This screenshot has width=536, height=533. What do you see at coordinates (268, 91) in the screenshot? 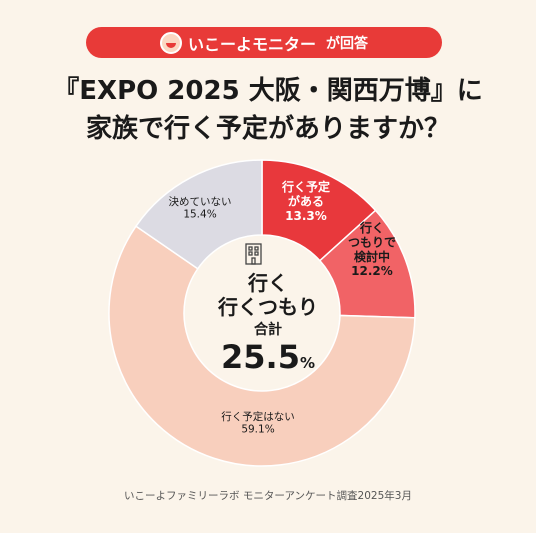
I see `chart-title-line1: 『EXPO 2025 大阪・関西万博』に` at bounding box center [268, 91].